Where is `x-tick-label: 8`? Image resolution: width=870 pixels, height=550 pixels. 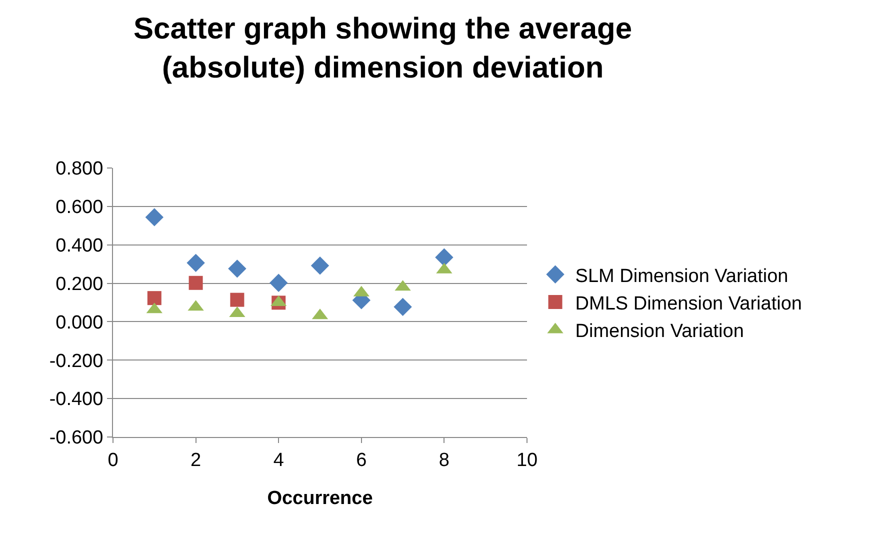 x-tick-label: 8 is located at coordinates (444, 460).